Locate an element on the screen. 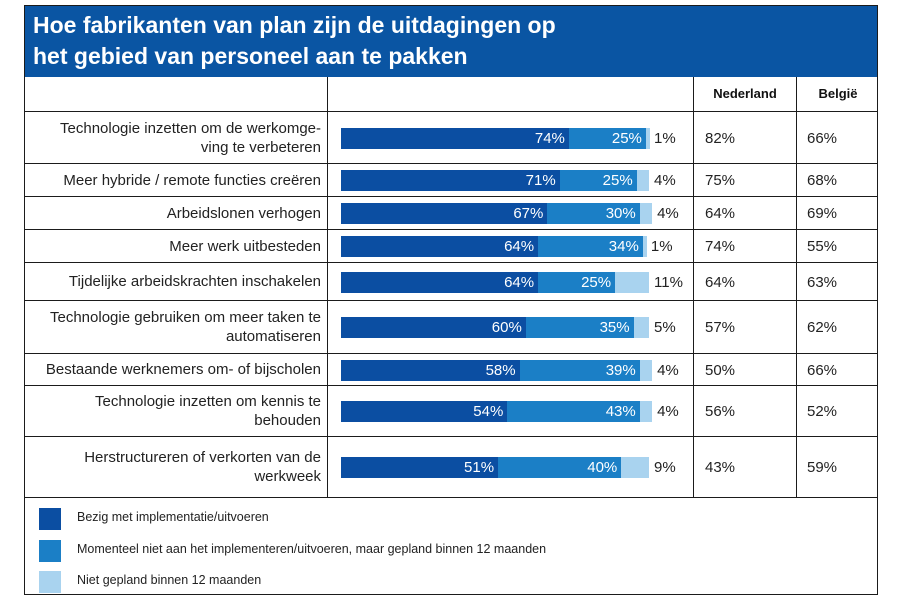 The image size is (900, 600). row-label-line: ving te verbeteren is located at coordinates (260, 147).